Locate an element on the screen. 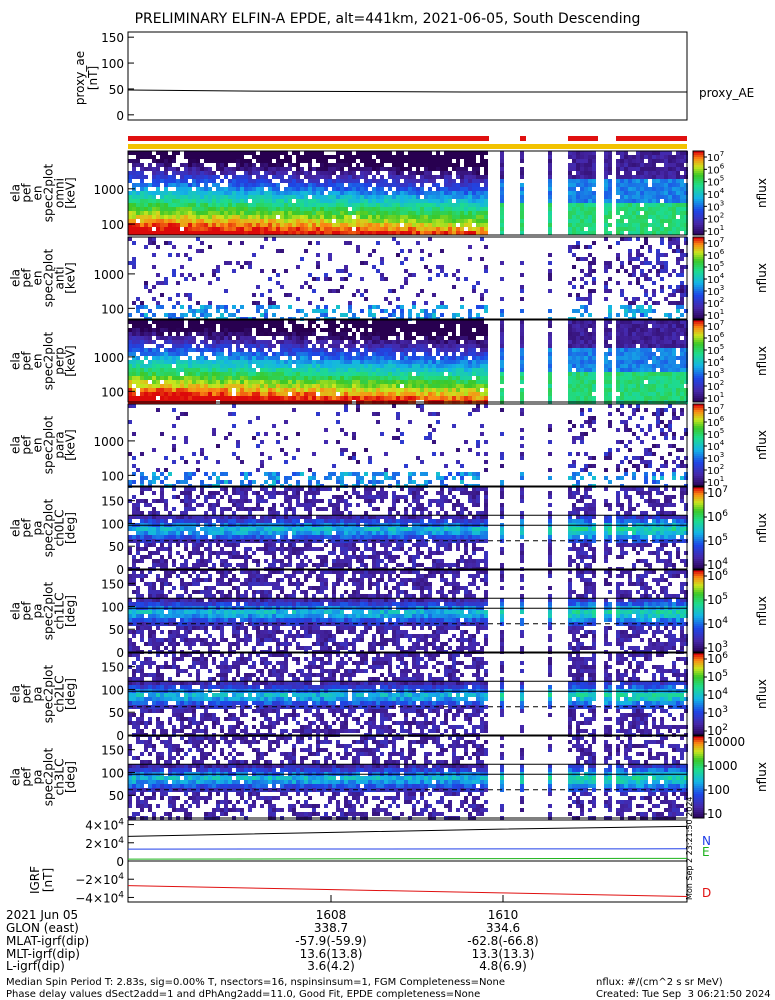 The image size is (775, 1000). colorbar-cell is located at coordinates (698, 294).